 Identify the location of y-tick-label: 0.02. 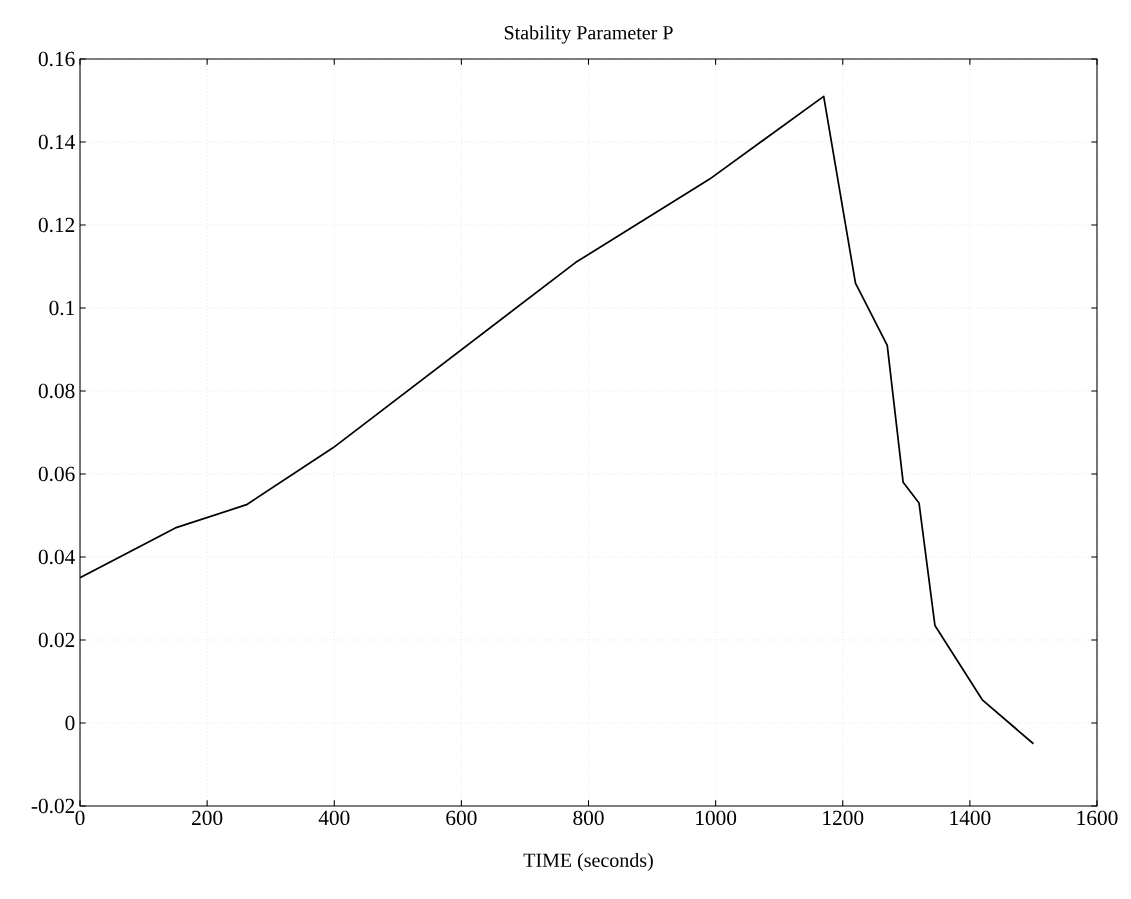
(56, 640).